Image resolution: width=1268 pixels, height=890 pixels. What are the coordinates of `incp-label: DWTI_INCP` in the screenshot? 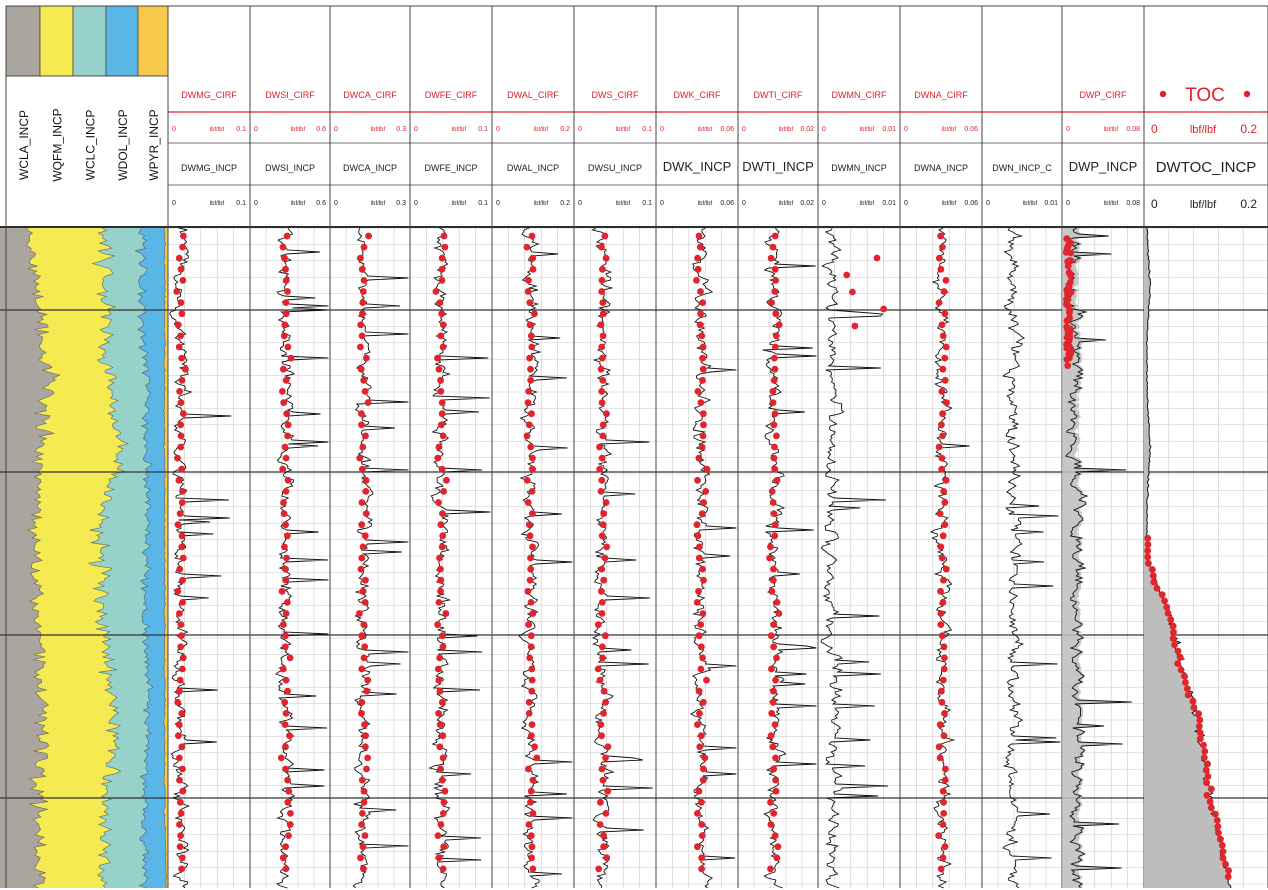 It's located at (778, 166).